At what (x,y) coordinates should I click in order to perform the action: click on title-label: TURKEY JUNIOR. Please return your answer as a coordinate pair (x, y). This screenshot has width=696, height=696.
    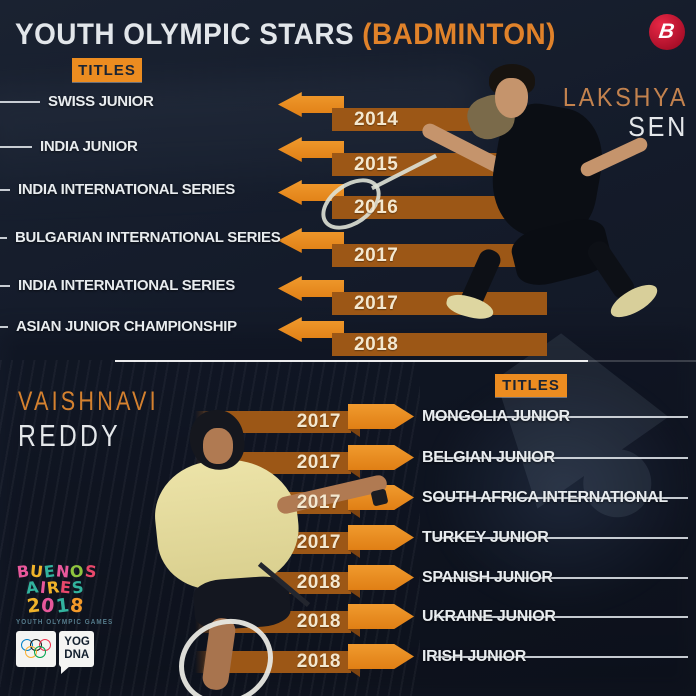
    Looking at the image, I should click on (485, 537).